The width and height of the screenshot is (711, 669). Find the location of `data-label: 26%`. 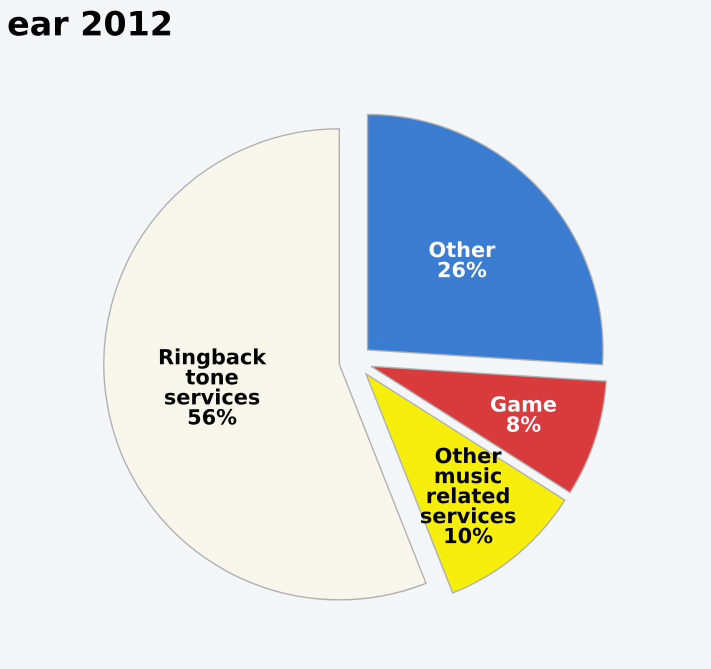

data-label: 26% is located at coordinates (462, 270).